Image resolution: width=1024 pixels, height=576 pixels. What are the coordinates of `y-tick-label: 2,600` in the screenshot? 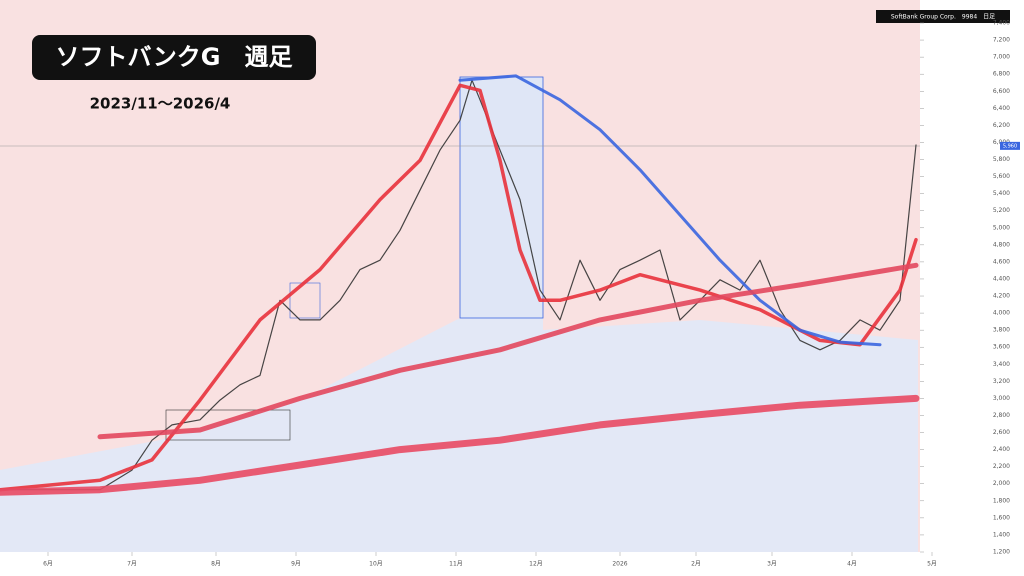 It's located at (1001, 432).